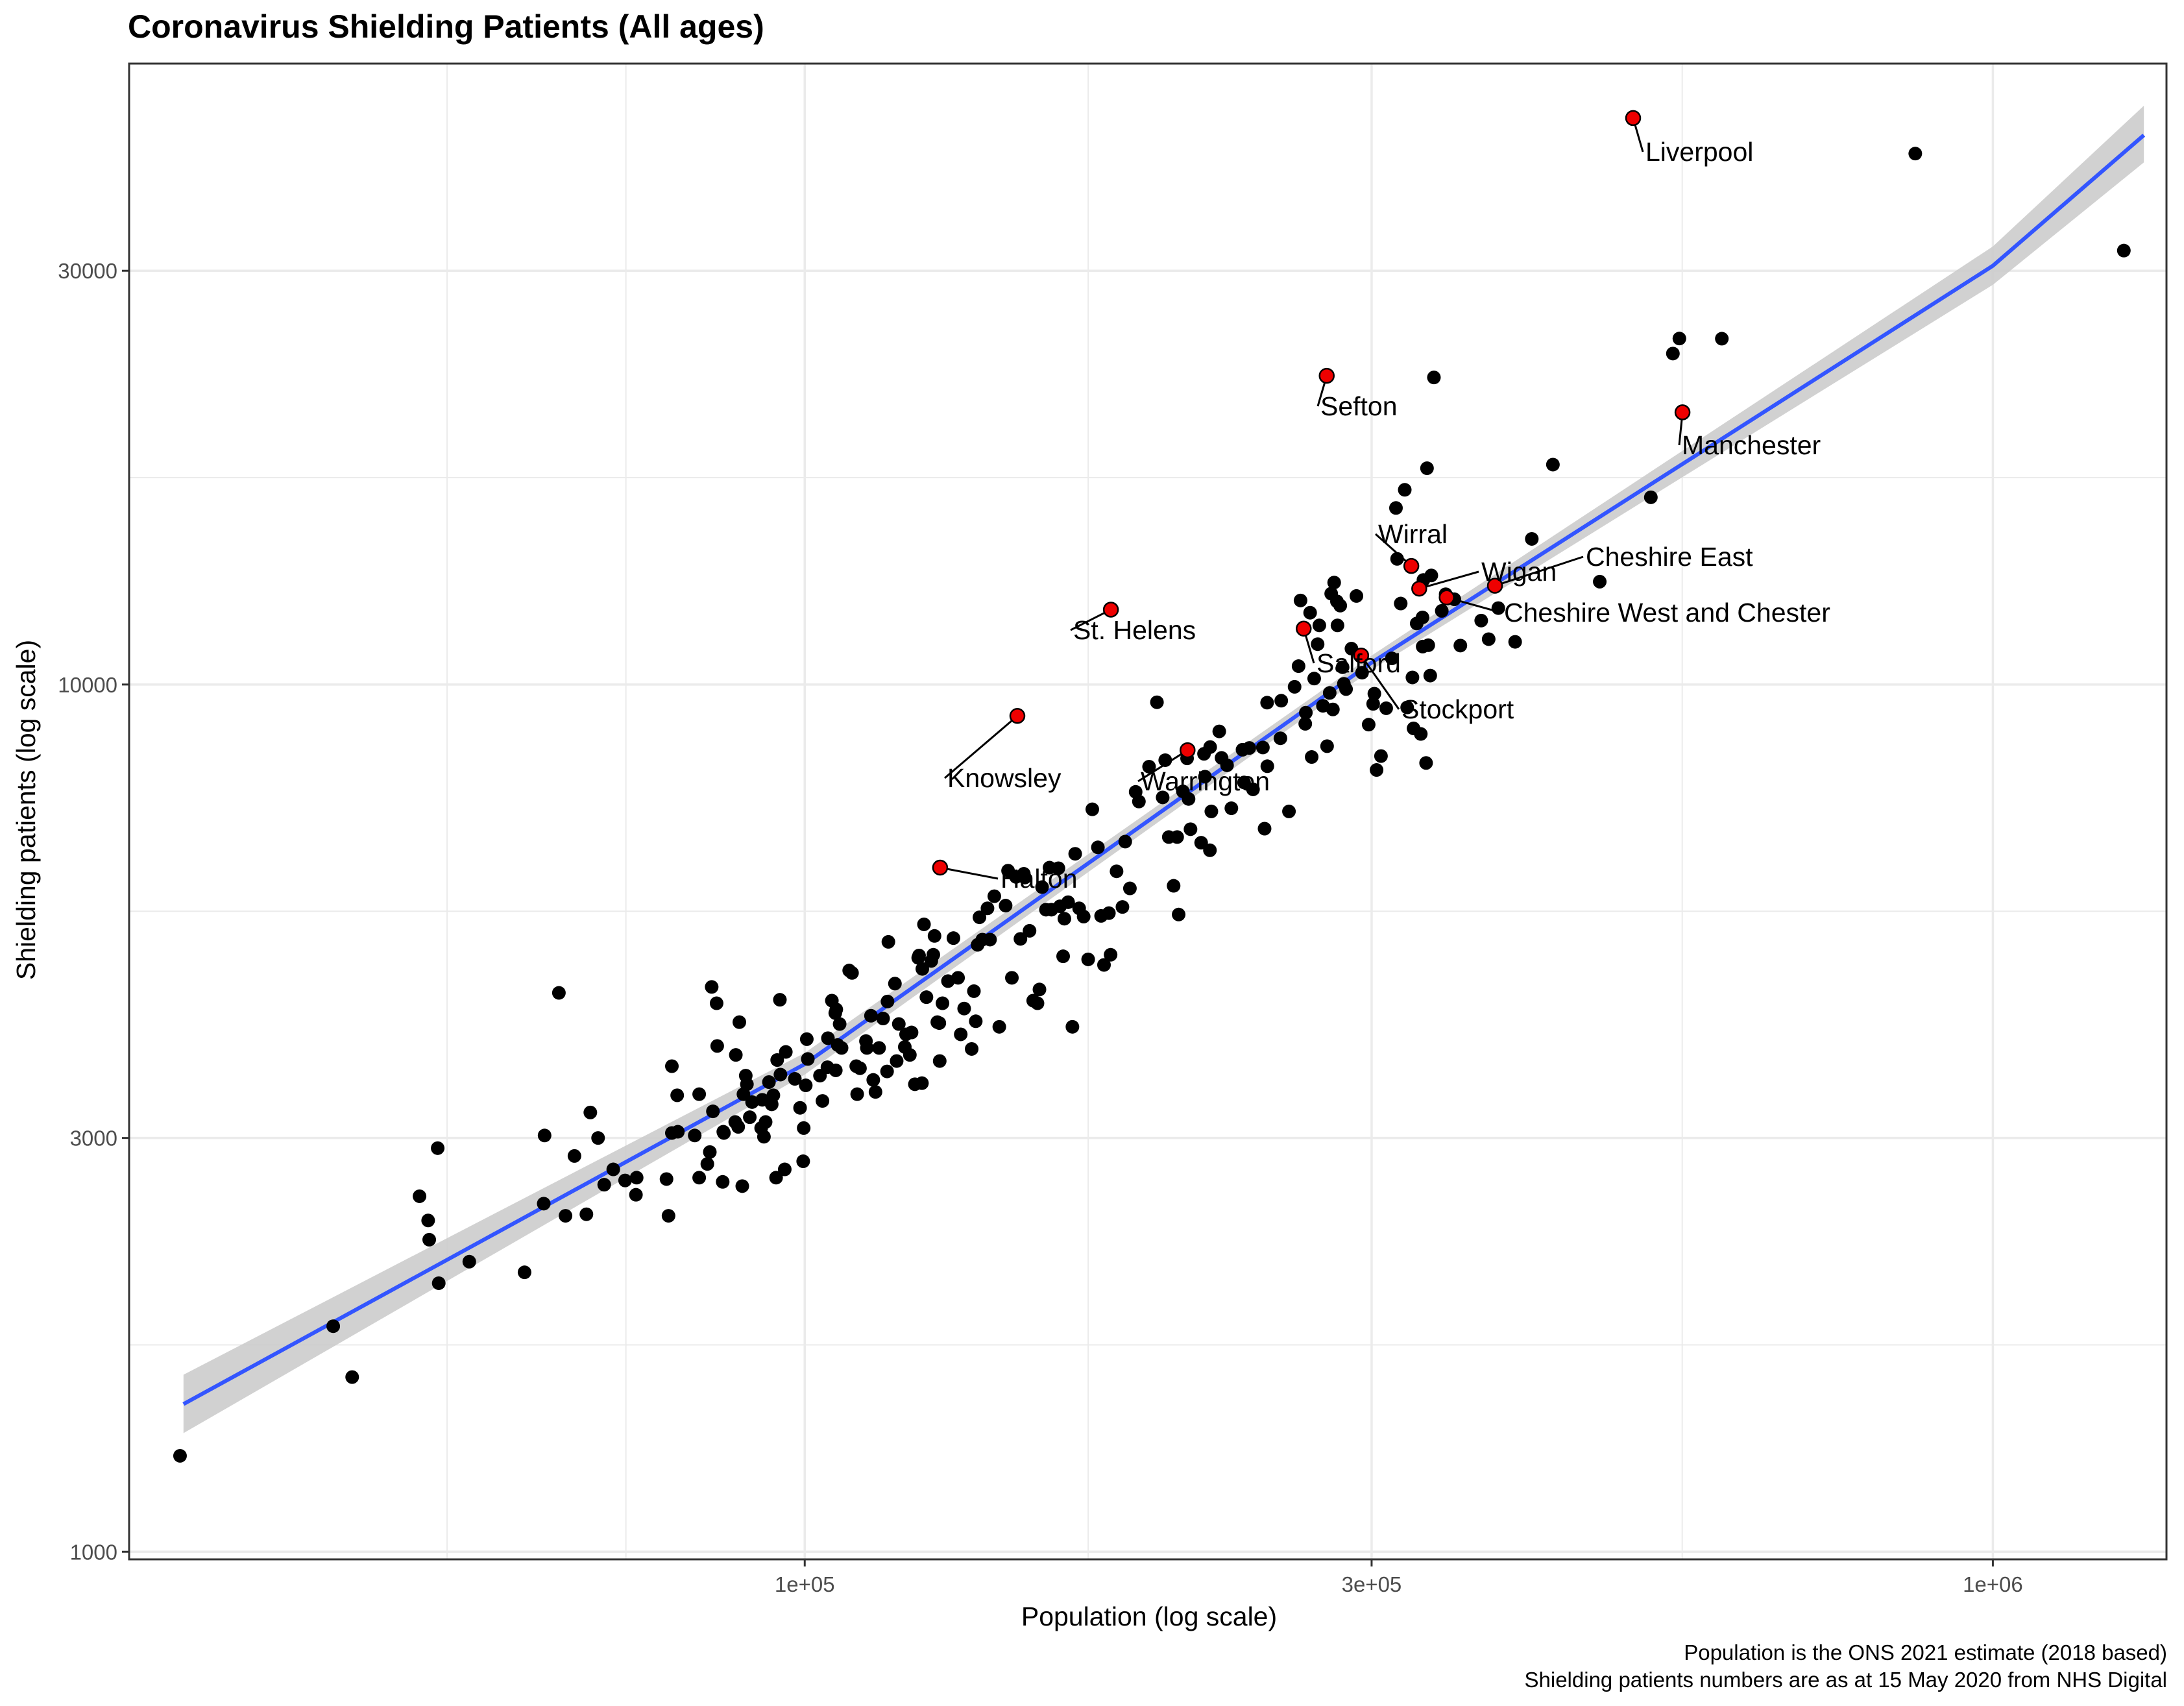  I want to click on x-tick-label: 3e+05, so click(1372, 1584).